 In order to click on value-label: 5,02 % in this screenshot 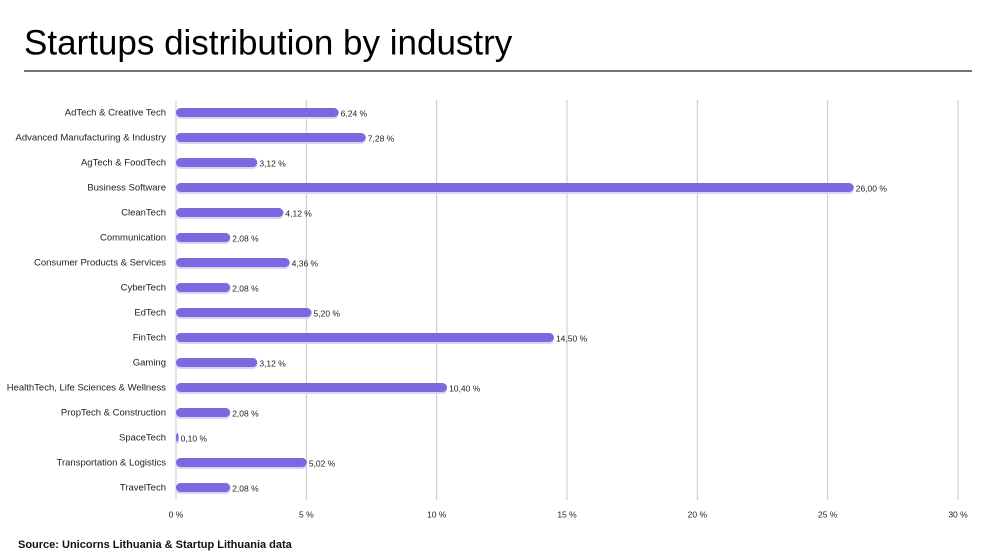, I will do `click(322, 463)`.